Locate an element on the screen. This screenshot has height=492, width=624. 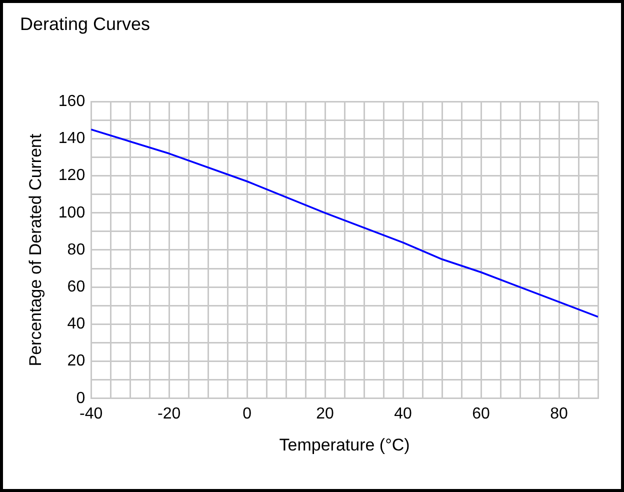
y-tick-label: 140 is located at coordinates (72, 139).